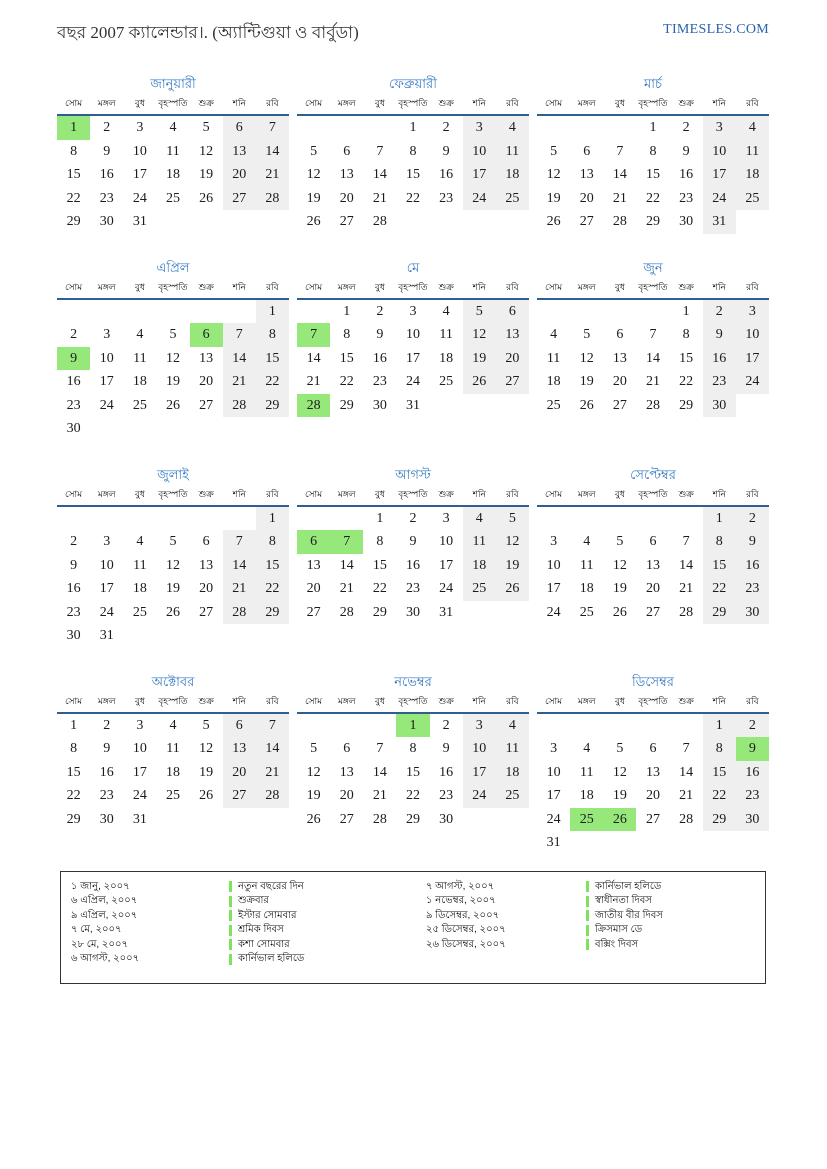 This screenshot has height=1169, width=827. I want to click on day-cell: 18, so click(139, 588).